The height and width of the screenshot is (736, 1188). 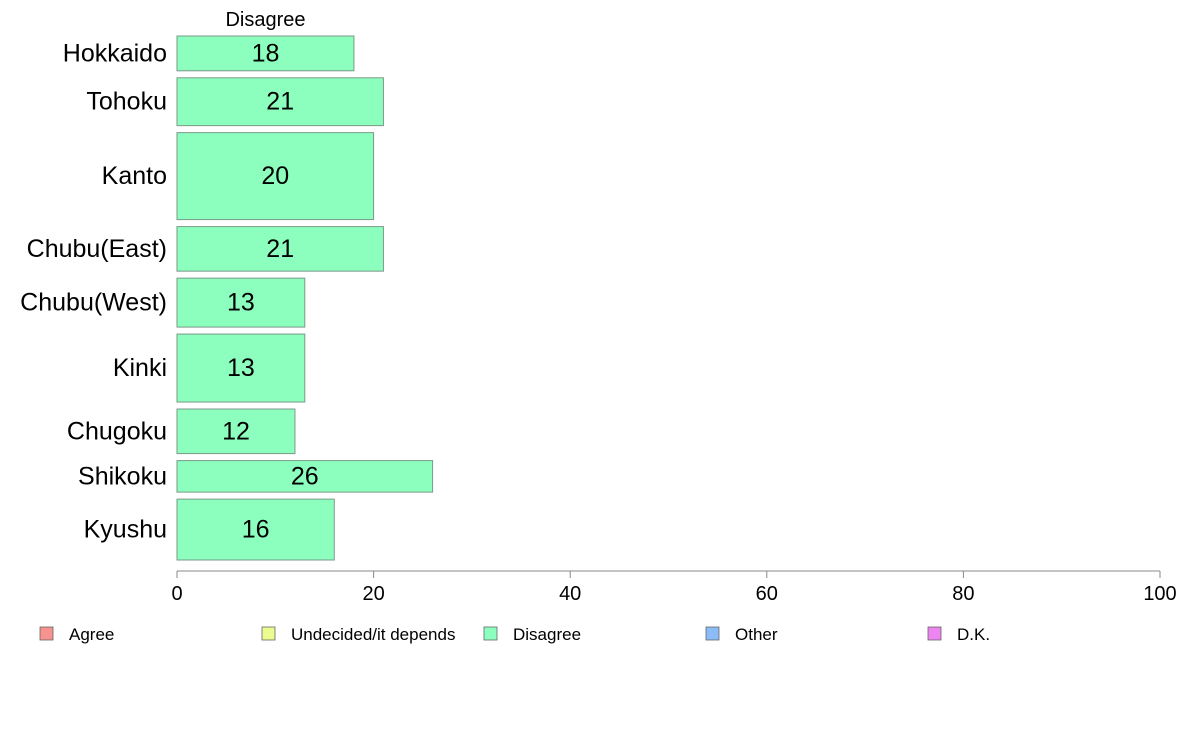 I want to click on category-label: Chugoku, so click(x=117, y=431).